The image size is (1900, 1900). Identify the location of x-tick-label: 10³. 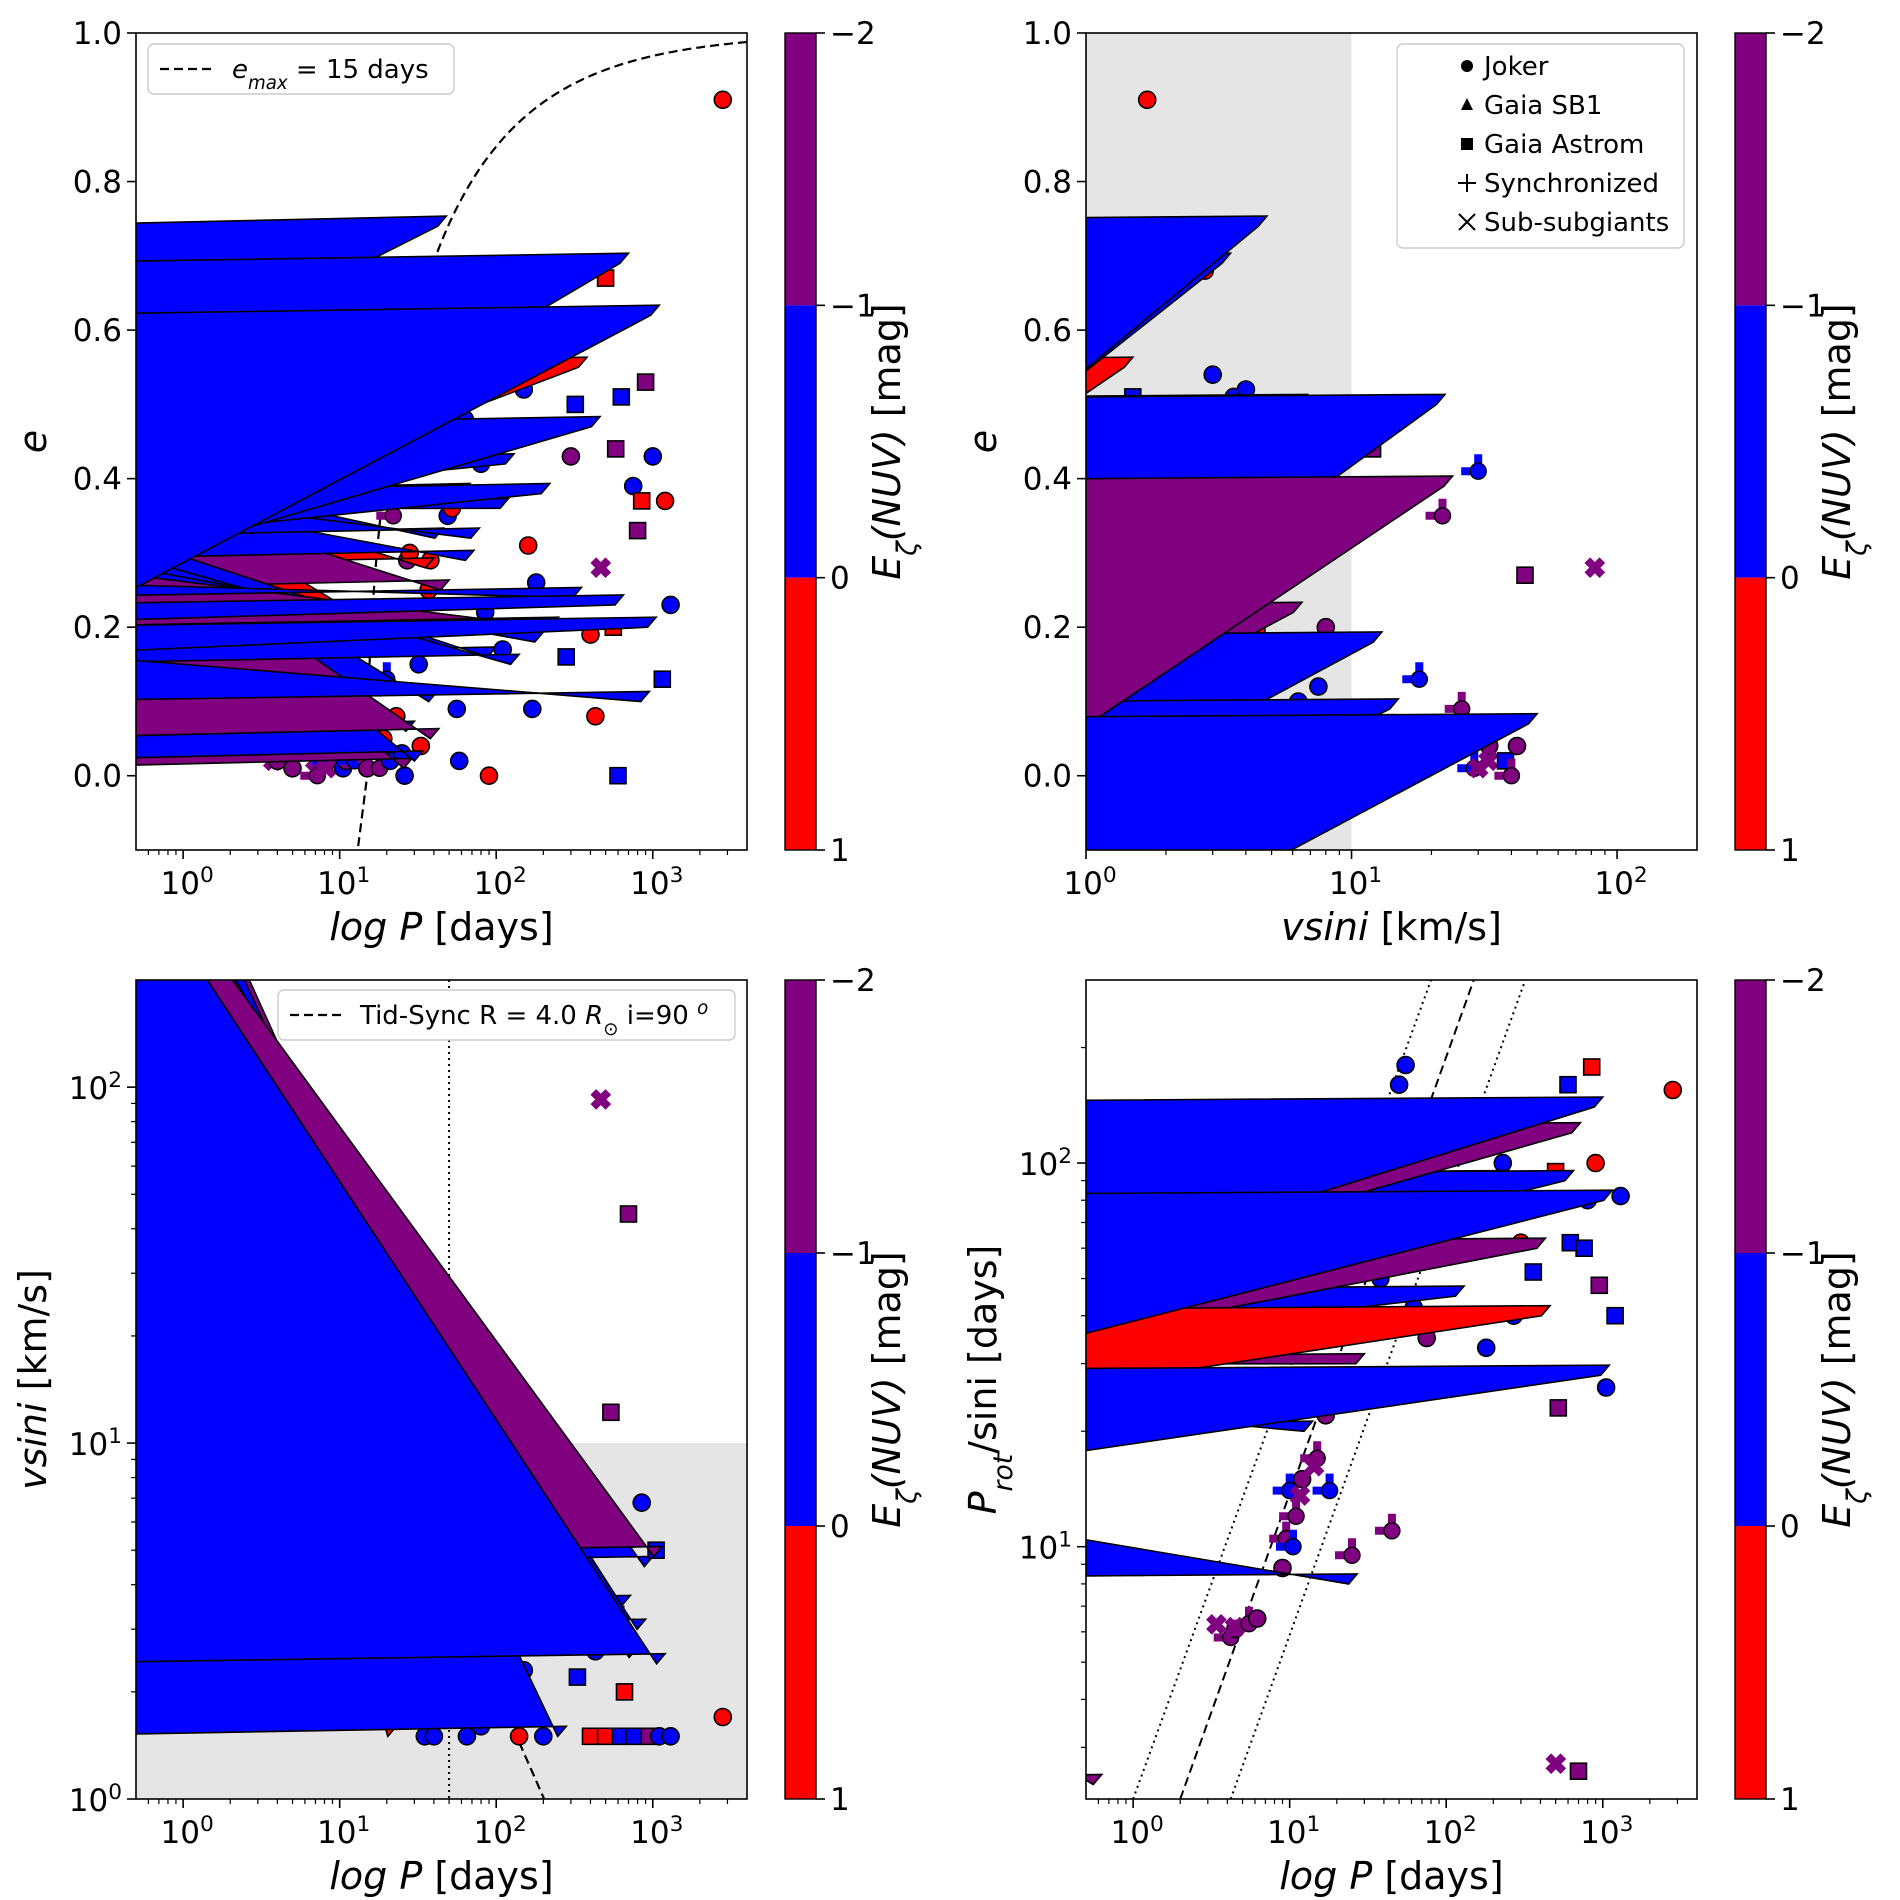
(1606, 1832).